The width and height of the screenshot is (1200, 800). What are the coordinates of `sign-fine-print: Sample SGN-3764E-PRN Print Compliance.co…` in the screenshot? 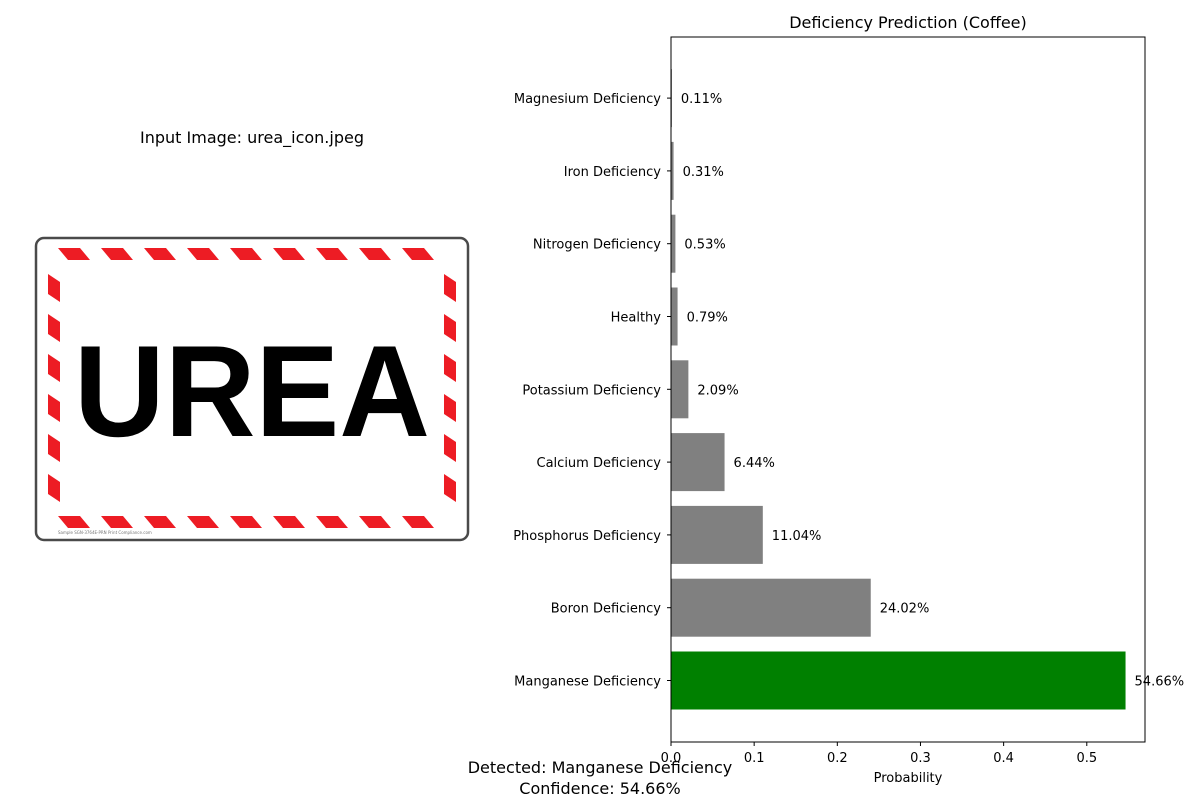 It's located at (105, 532).